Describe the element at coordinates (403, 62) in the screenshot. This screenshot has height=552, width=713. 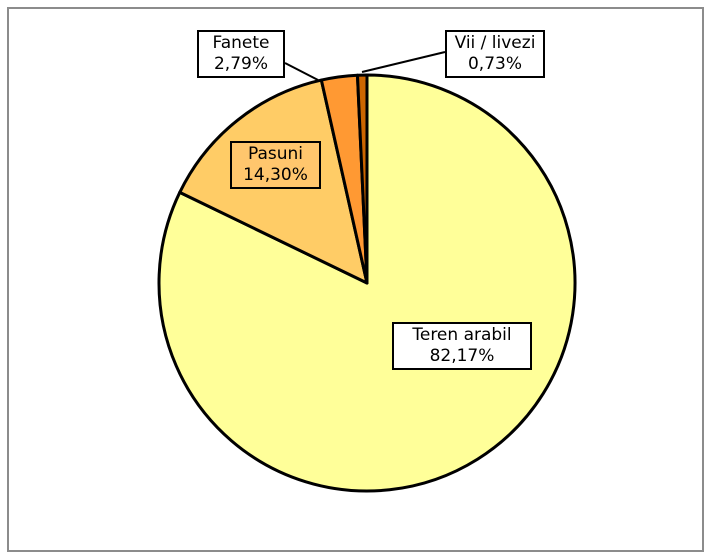
I see `leader-line-vii-livezi` at that location.